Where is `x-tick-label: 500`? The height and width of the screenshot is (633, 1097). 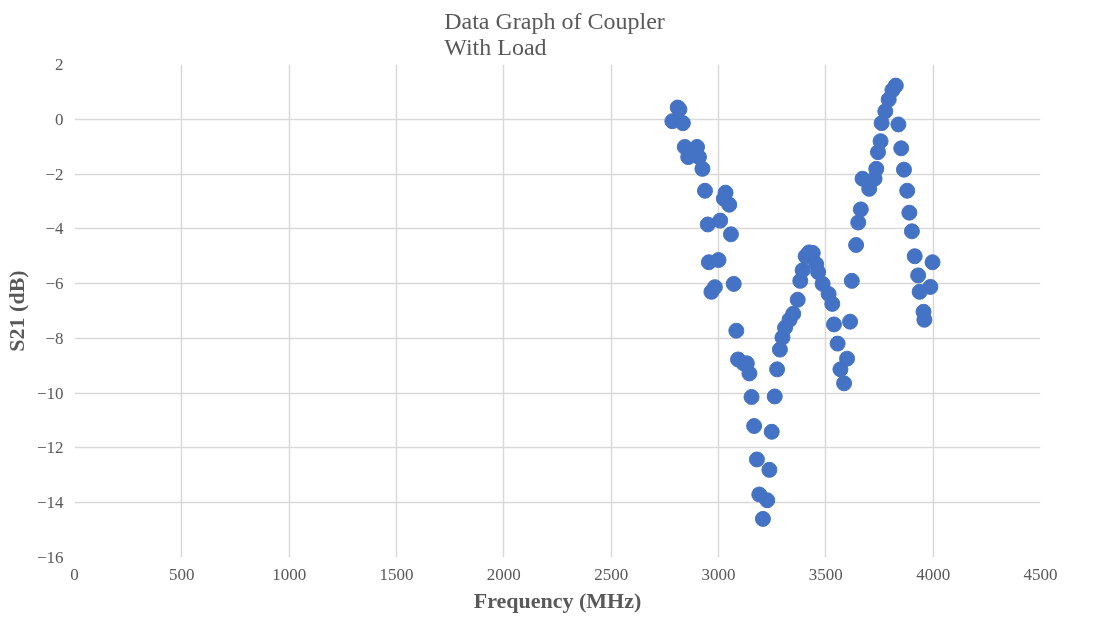 x-tick-label: 500 is located at coordinates (182, 574).